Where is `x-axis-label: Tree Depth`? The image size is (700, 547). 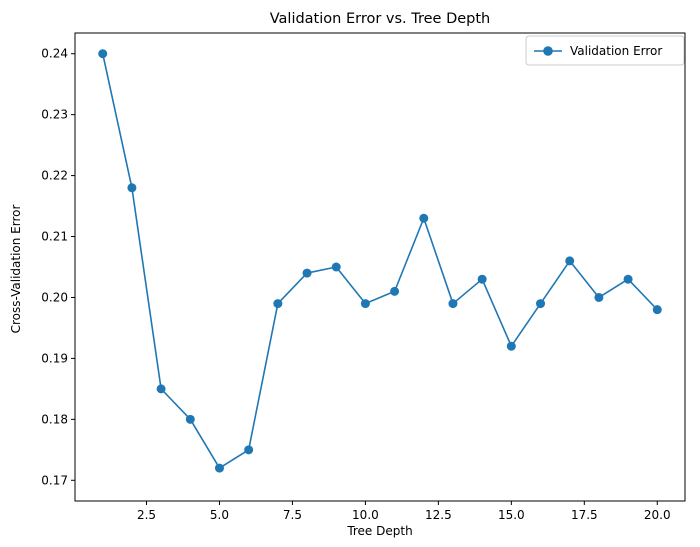
x-axis-label: Tree Depth is located at coordinates (379, 531).